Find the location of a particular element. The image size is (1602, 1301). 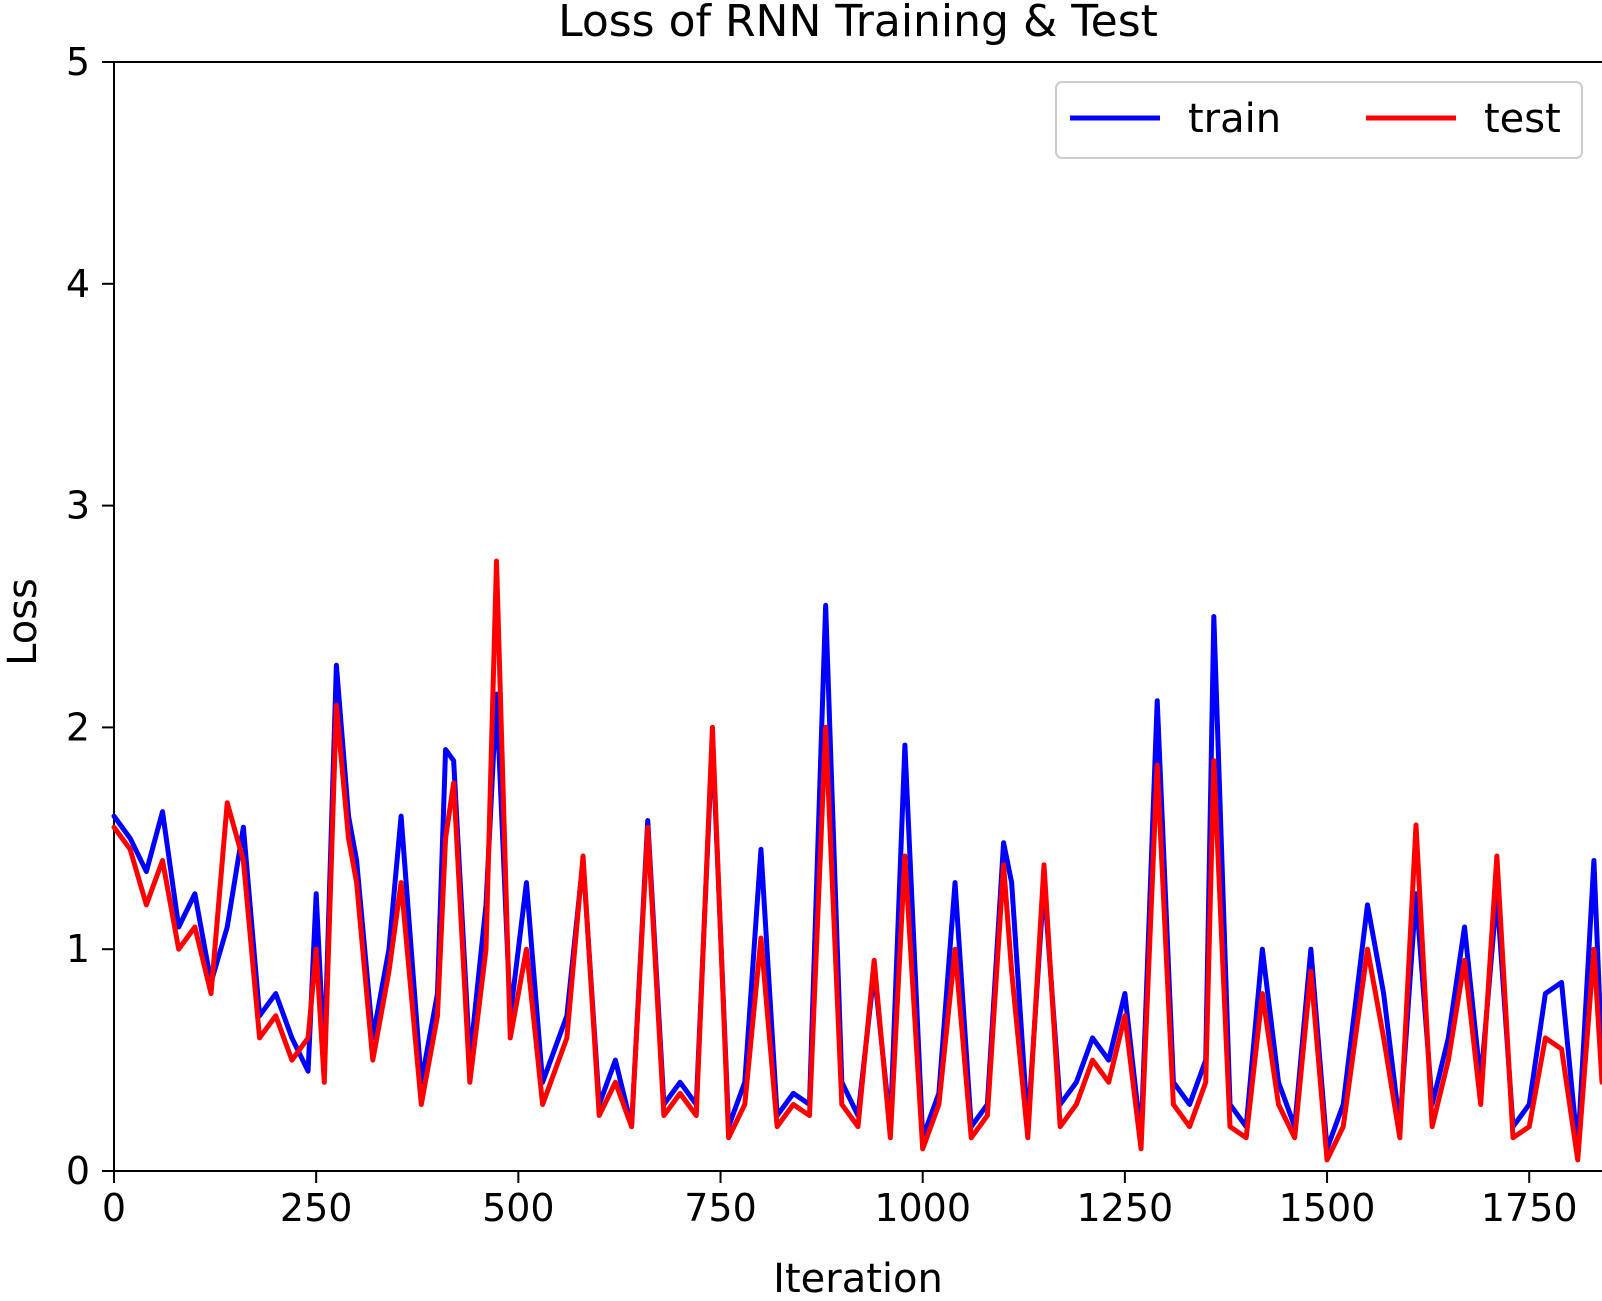

y-tick-label: 2 is located at coordinates (78, 727).